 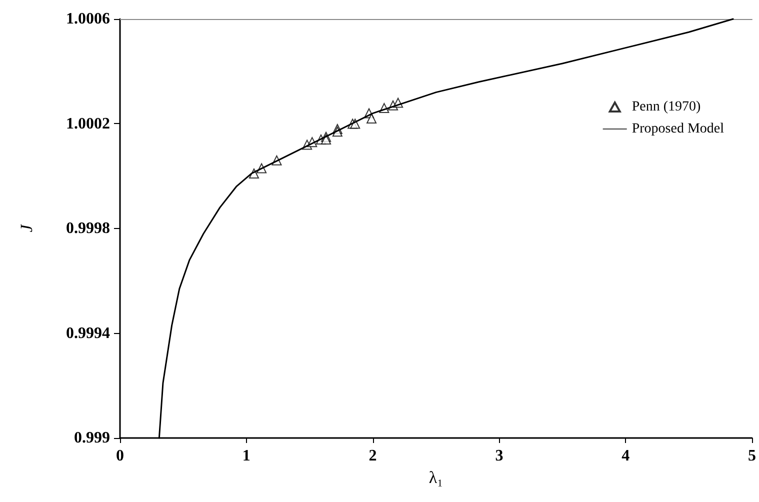 I want to click on x-tick-label: 4, so click(x=626, y=456).